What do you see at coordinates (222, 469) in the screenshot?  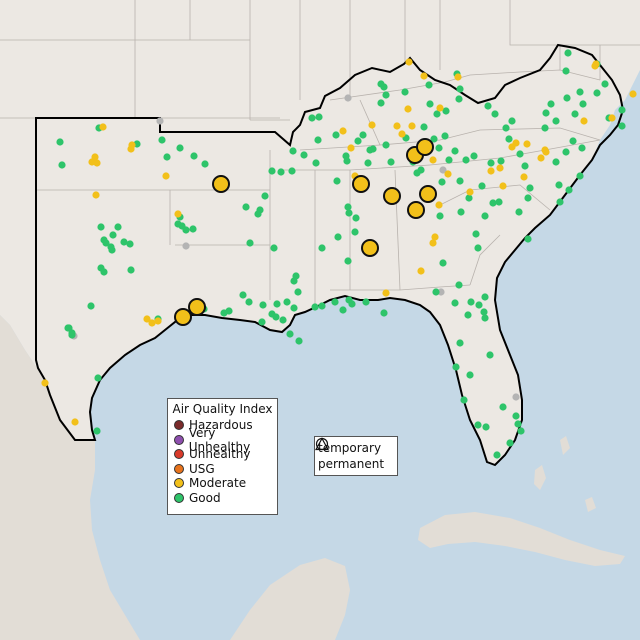 I see `legend-item-usg: USG` at bounding box center [222, 469].